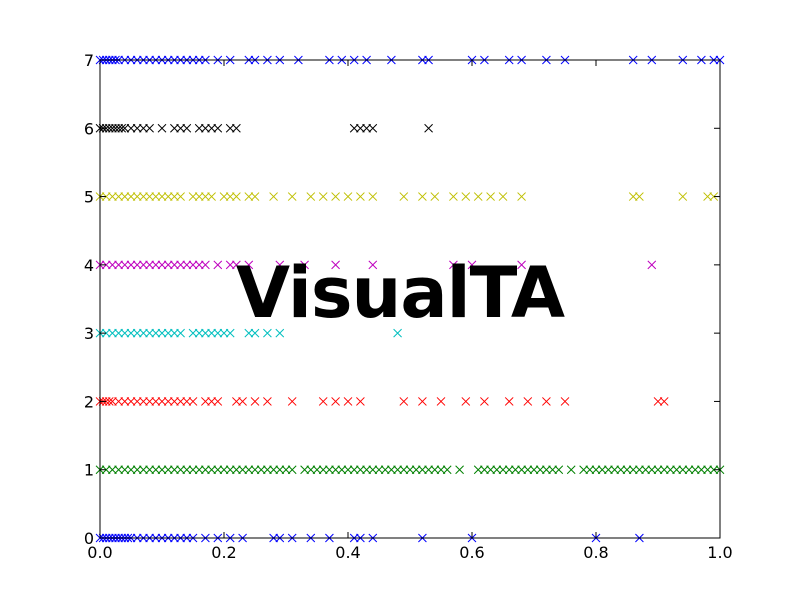  Describe the element at coordinates (347, 552) in the screenshot. I see `tick-label: 0.4` at that location.